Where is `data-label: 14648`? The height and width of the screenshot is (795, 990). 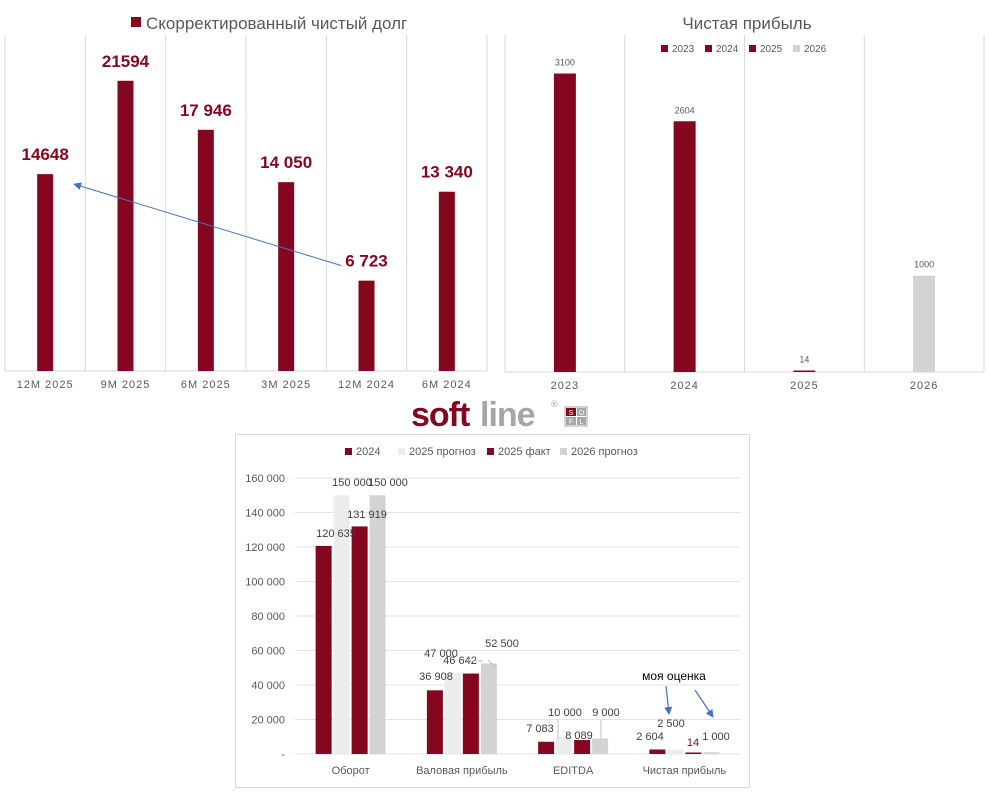
data-label: 14648 is located at coordinates (45, 154).